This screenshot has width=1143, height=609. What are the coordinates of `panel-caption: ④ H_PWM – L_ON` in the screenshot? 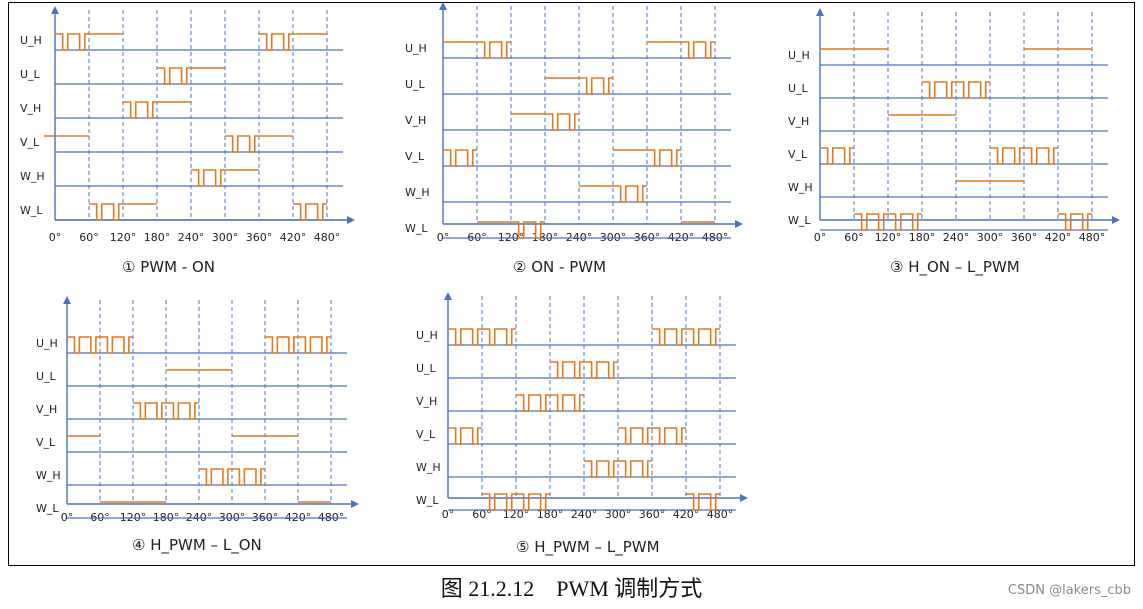 It's located at (197, 545).